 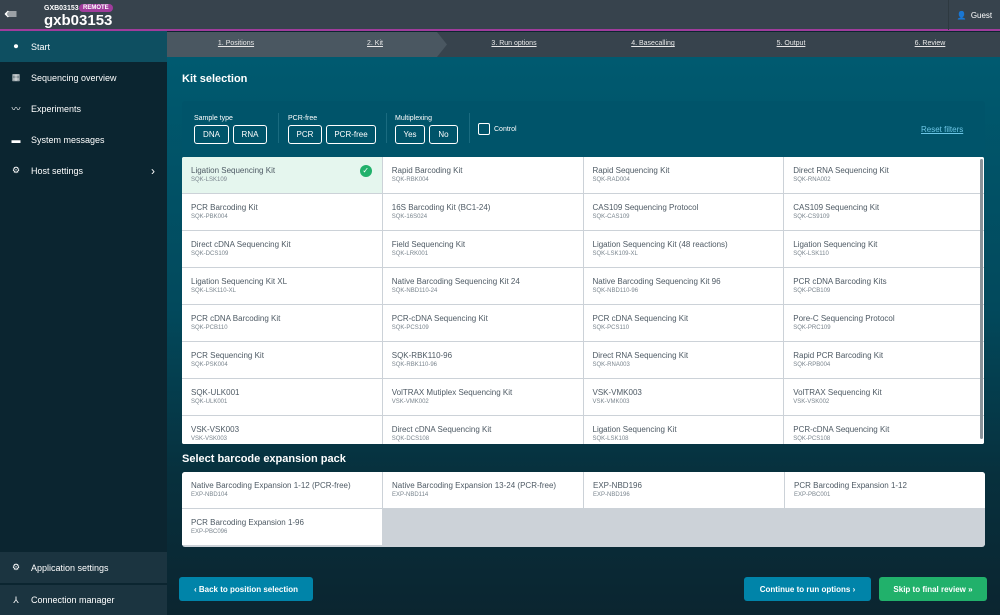 I want to click on option-name: Ligation Sequencing Kit, so click(x=233, y=170).